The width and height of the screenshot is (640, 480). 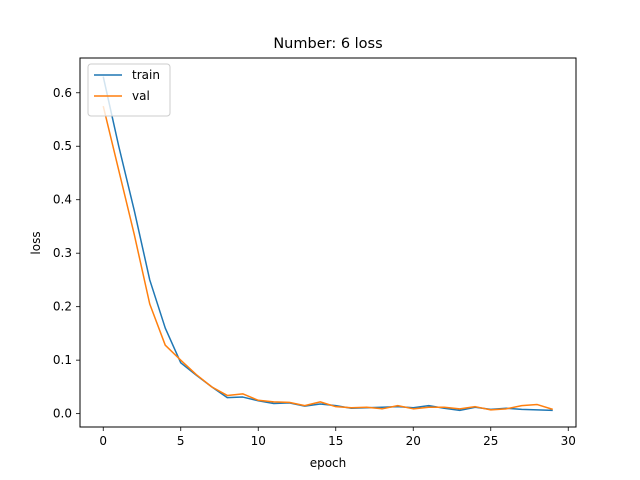 I want to click on legend-box, so click(x=129, y=90).